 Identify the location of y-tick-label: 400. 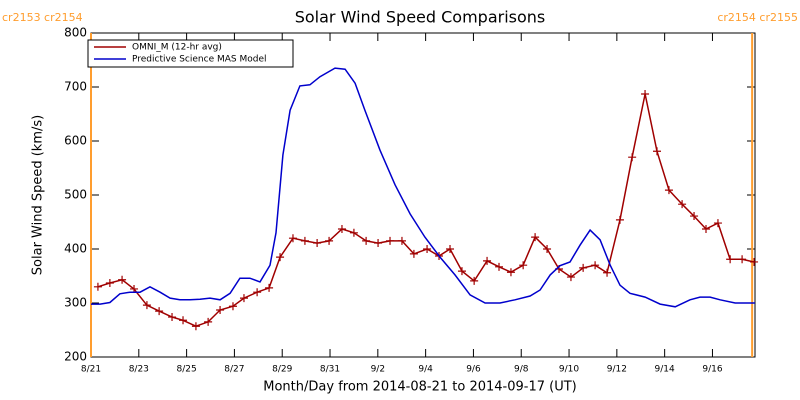
(75, 249).